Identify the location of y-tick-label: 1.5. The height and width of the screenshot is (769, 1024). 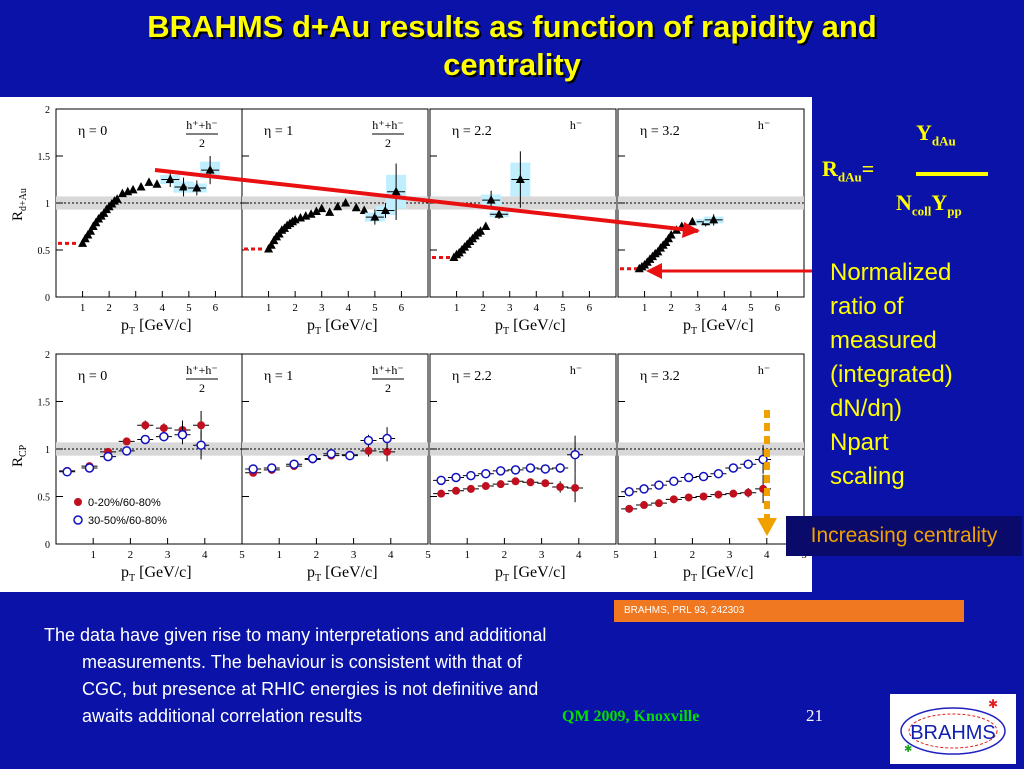
(44, 403).